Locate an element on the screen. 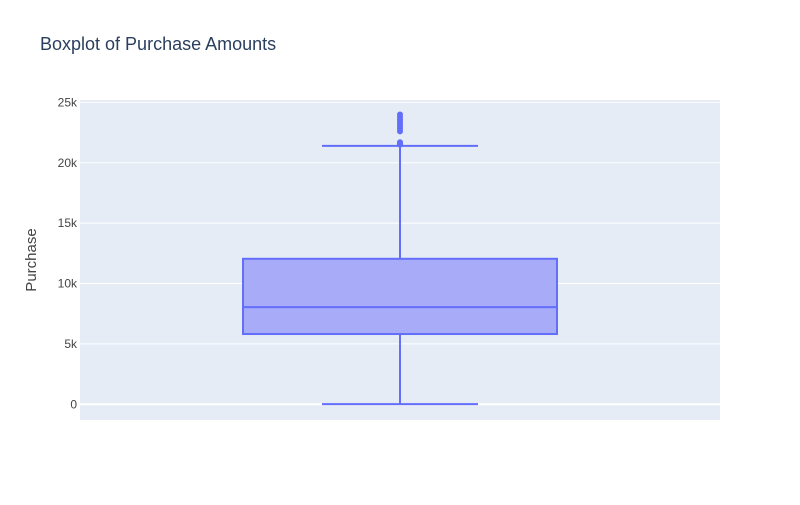 This screenshot has height=505, width=800. y-tick-label: 0 is located at coordinates (73, 404).